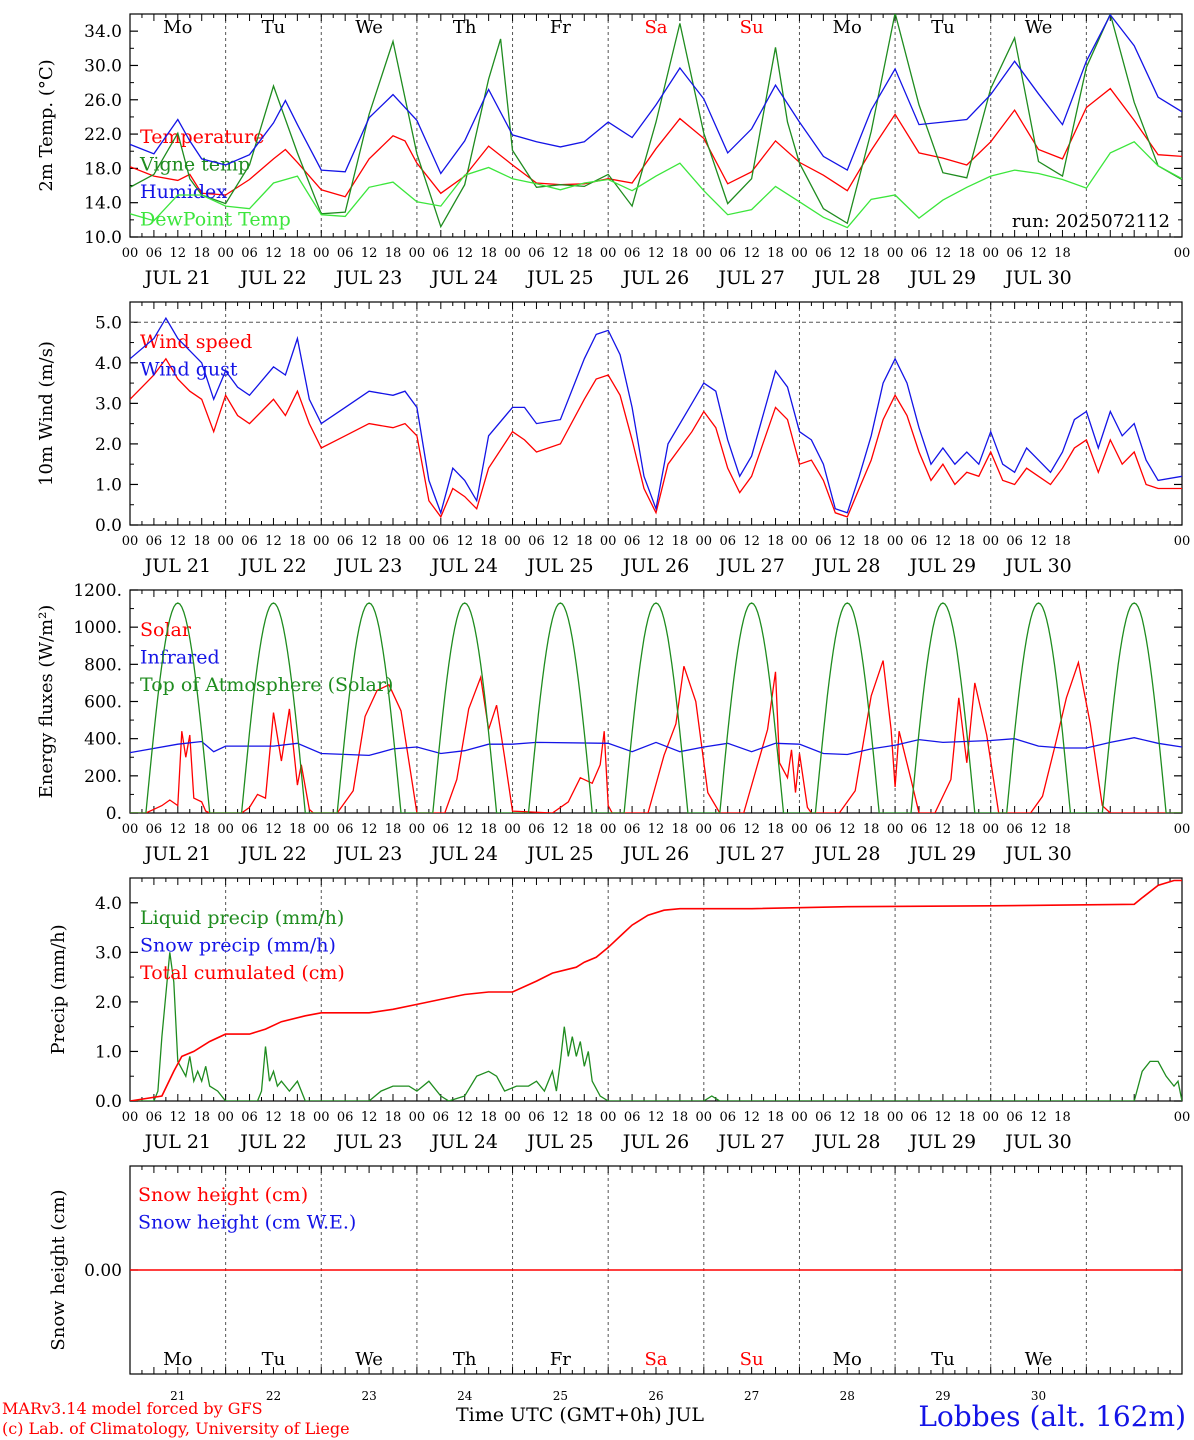  Describe the element at coordinates (656, 94) in the screenshot. I see `series-line-humidex` at that location.